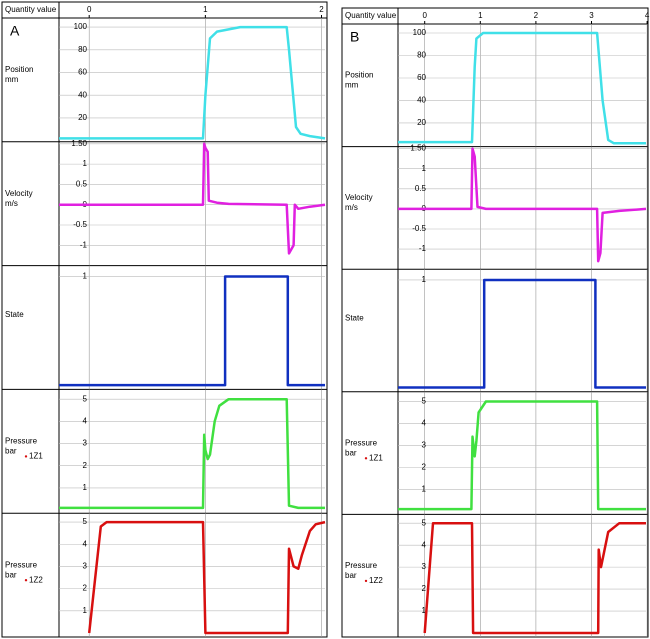 The height and width of the screenshot is (639, 650). What do you see at coordinates (15, 31) in the screenshot?
I see `panel-label: A` at bounding box center [15, 31].